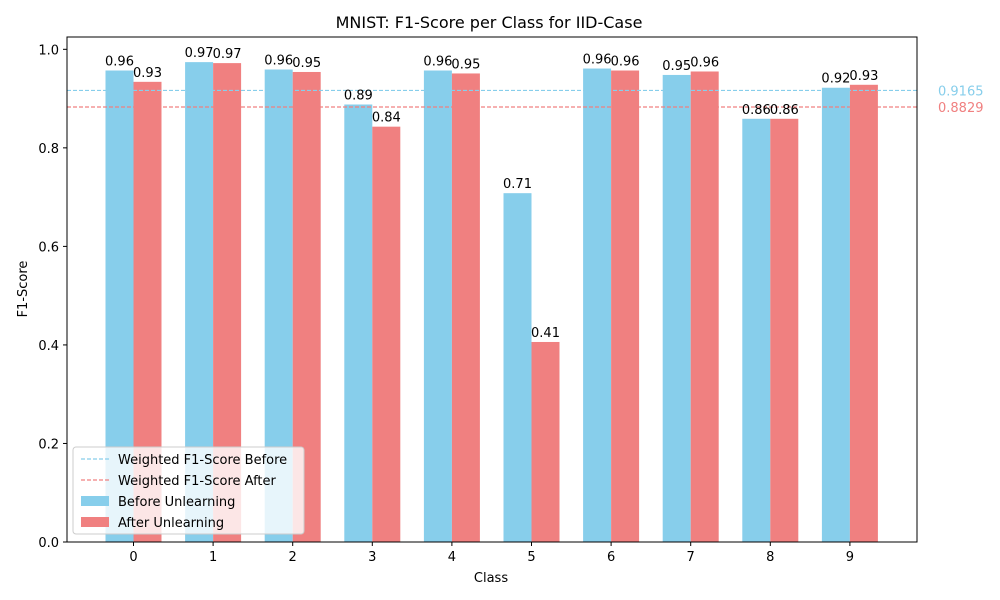  Describe the element at coordinates (48, 247) in the screenshot. I see `y-tick-label: 0.6` at that location.